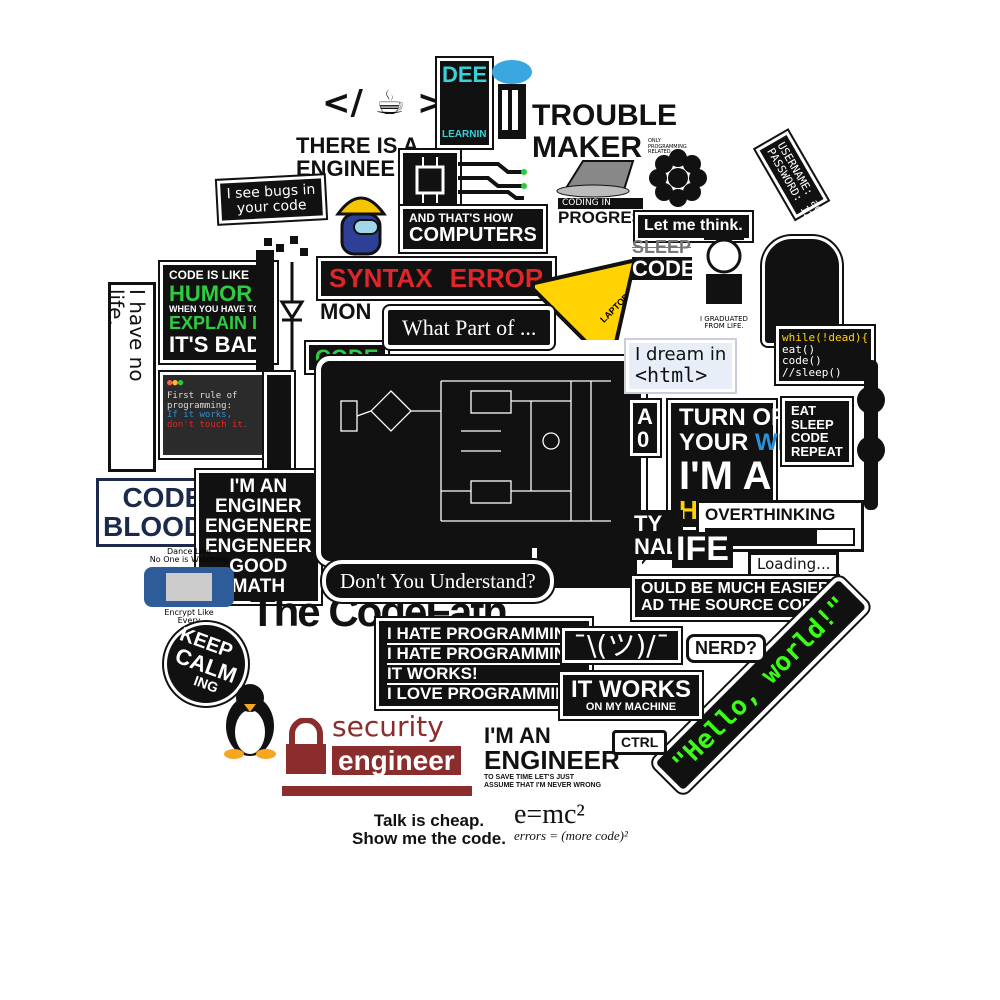  Describe the element at coordinates (464, 135) in the screenshot. I see `learning-label: LEARNIN` at that location.